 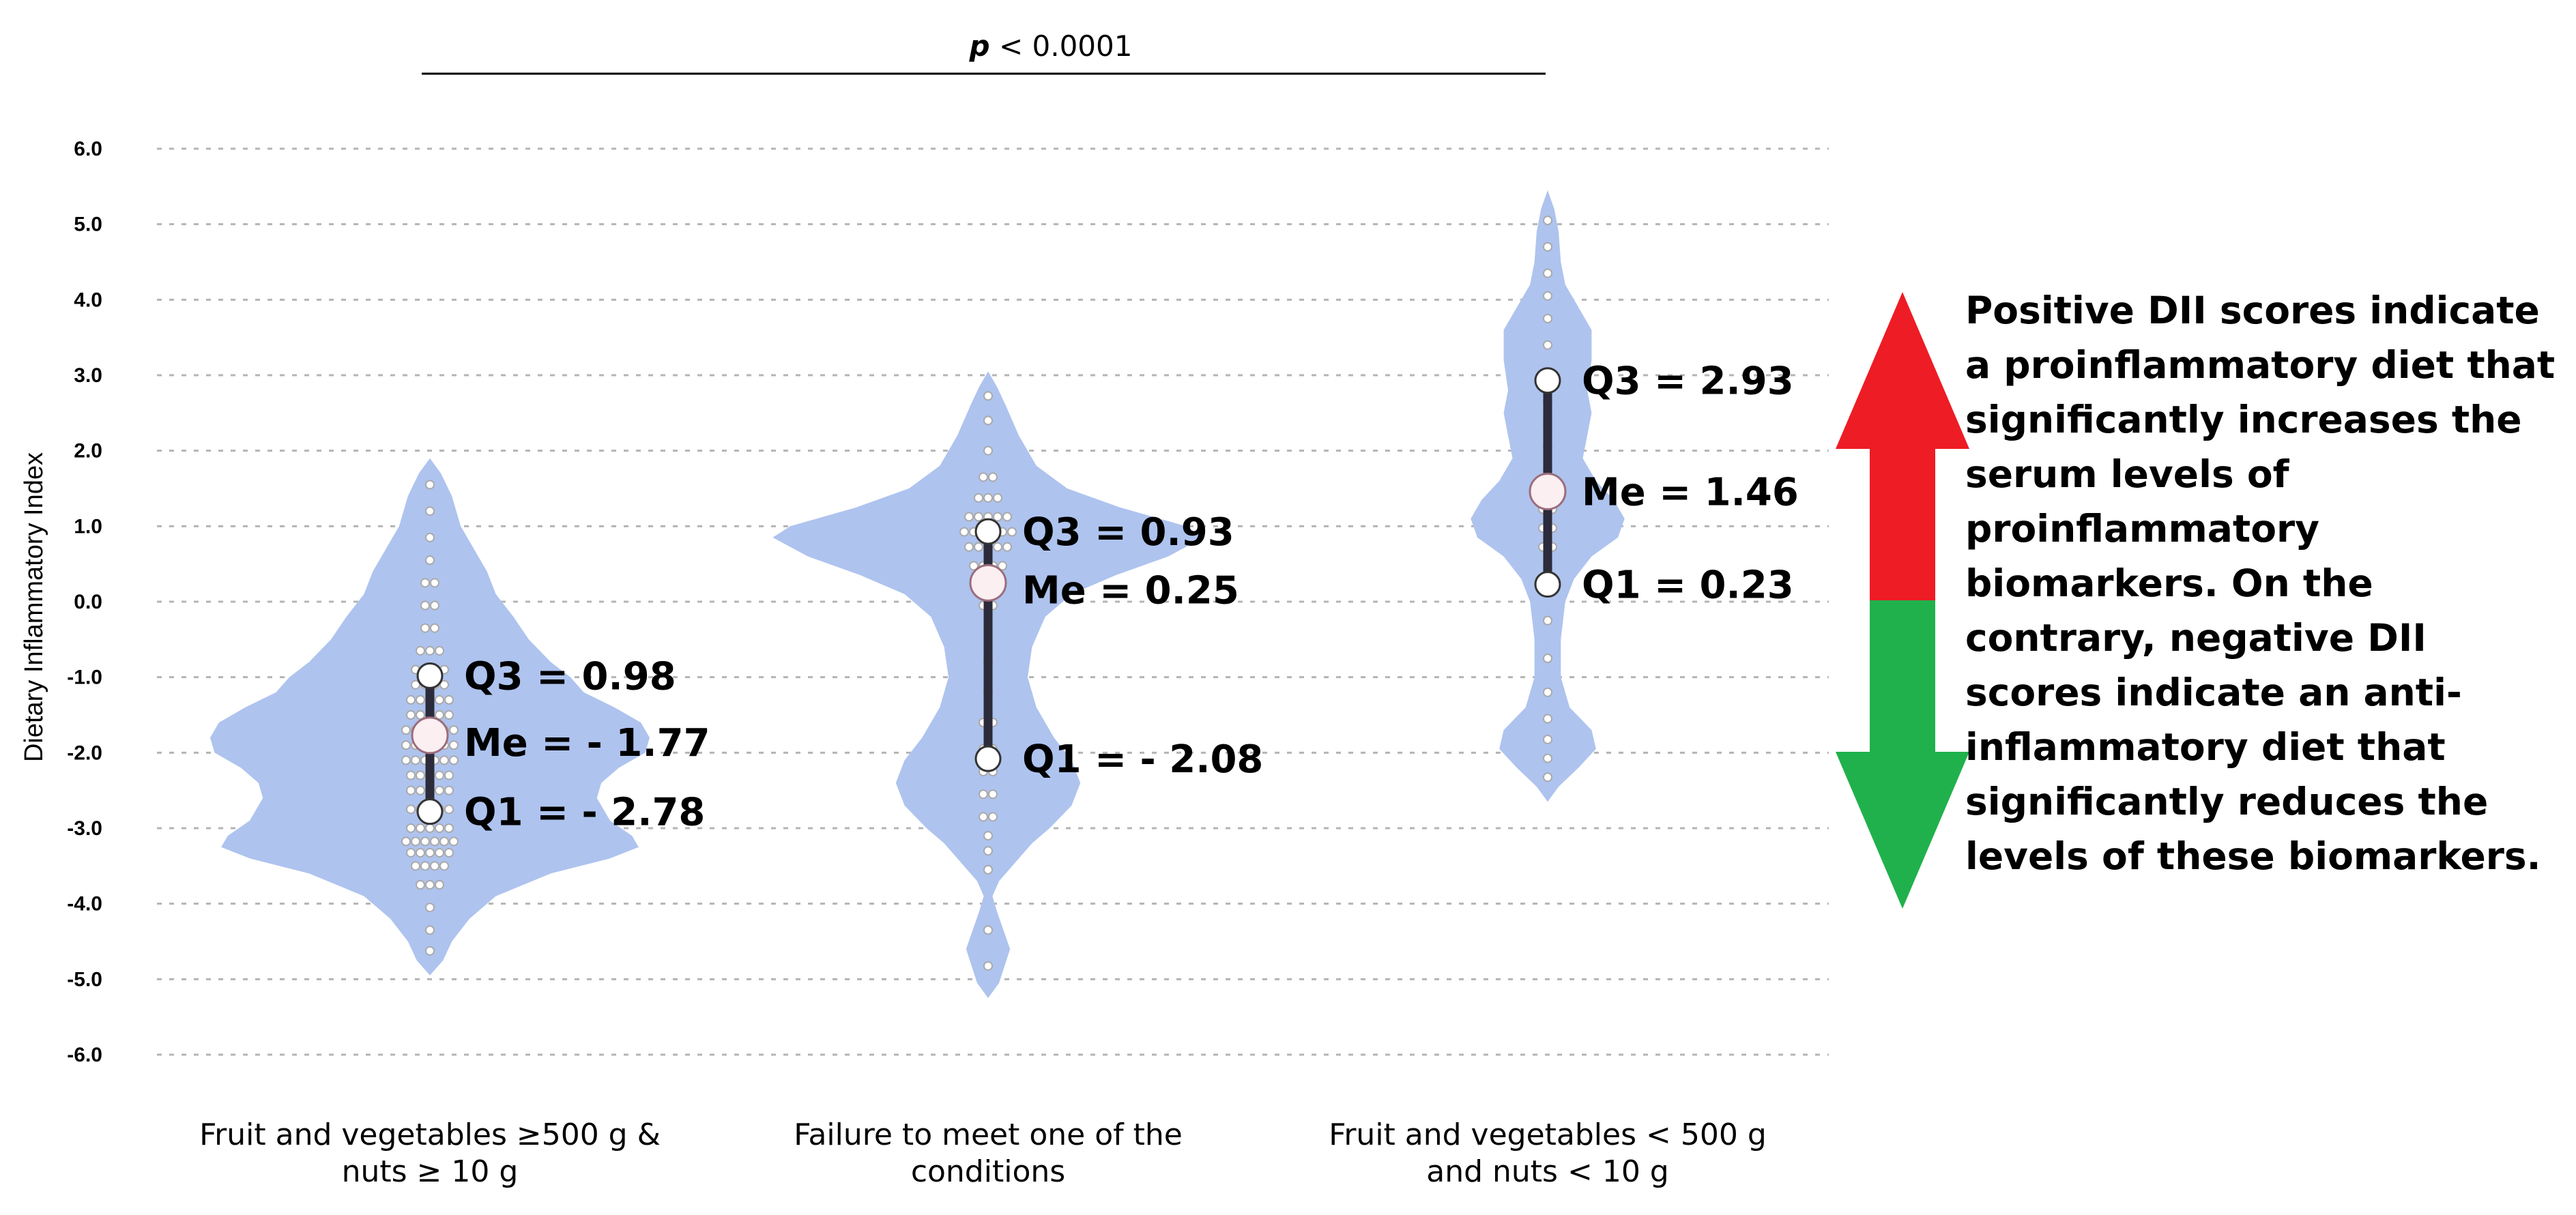 I want to click on y-tick-label: -4.0, so click(x=84, y=904).